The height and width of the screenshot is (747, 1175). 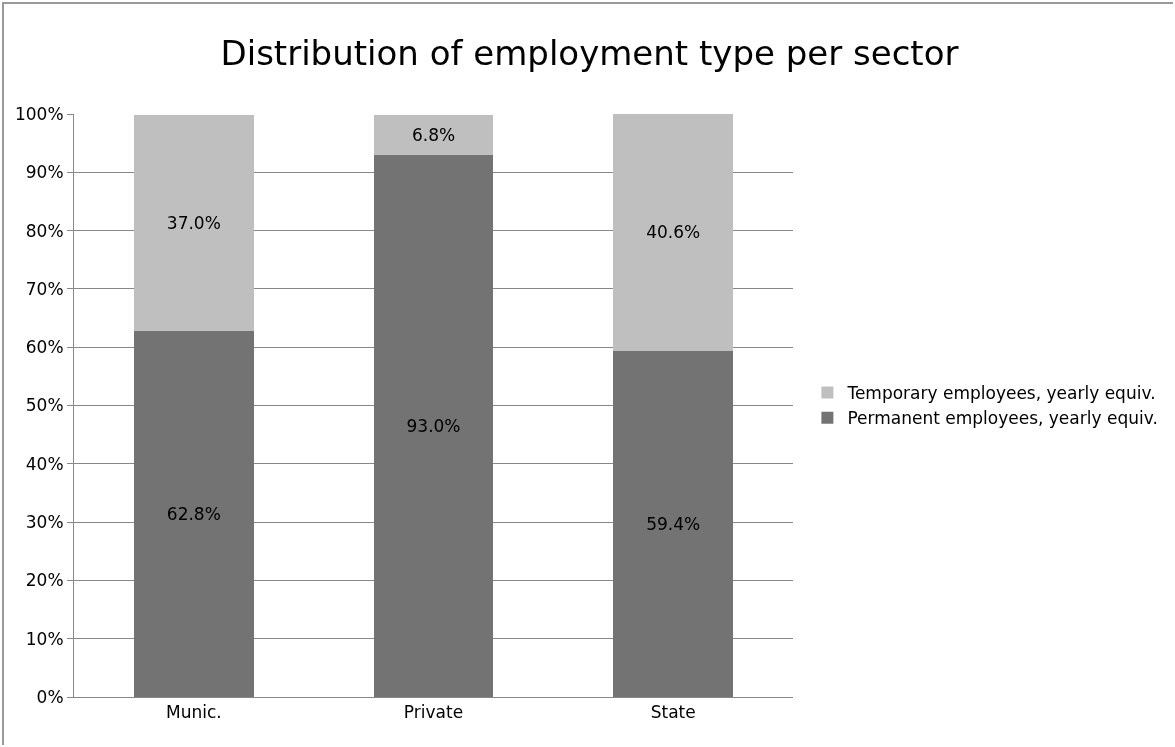 What do you see at coordinates (1002, 418) in the screenshot?
I see `legend-label: Permanent employees, yearly equiv.` at bounding box center [1002, 418].